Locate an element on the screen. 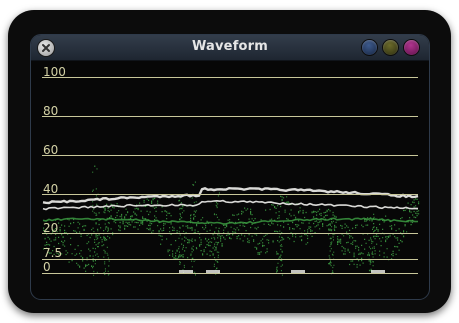 This screenshot has height=323, width=459. window-title: Waveform is located at coordinates (230, 46).